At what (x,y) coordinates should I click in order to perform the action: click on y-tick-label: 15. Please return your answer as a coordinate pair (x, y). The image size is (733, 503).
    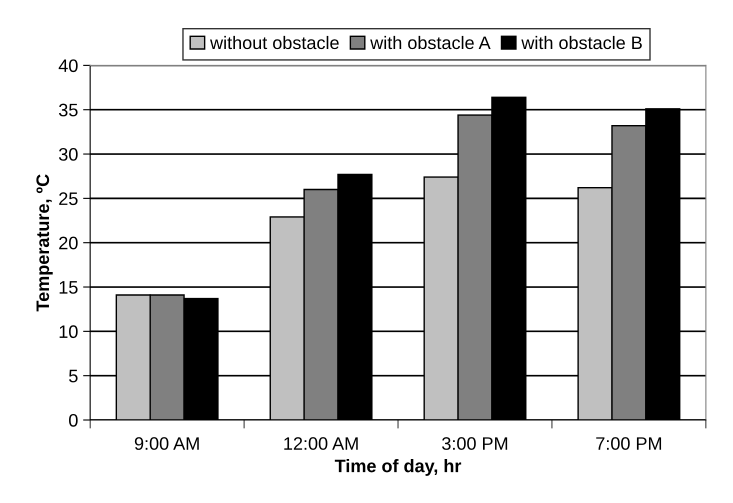
    Looking at the image, I should click on (69, 287).